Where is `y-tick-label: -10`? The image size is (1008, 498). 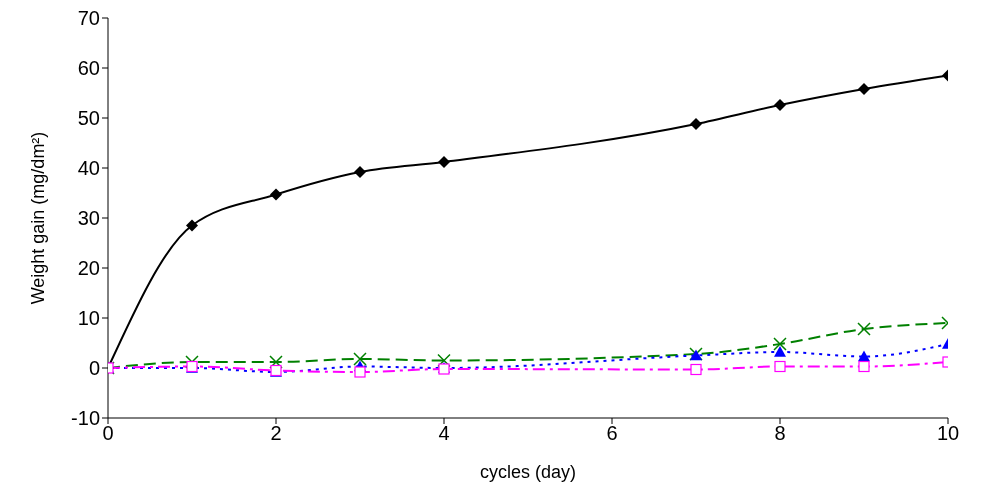
y-tick-label: -10 is located at coordinates (85, 418).